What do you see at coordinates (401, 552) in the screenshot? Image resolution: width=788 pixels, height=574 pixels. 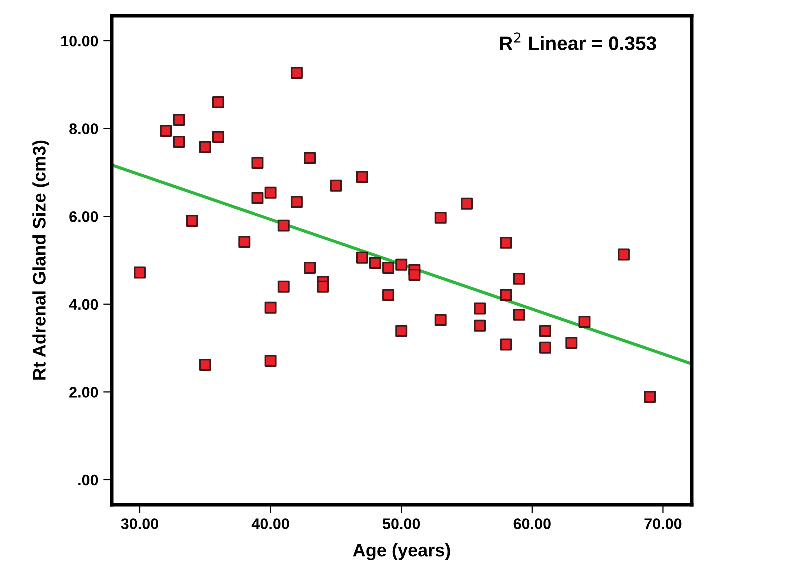 I see `x-axis-title: Age (years)` at bounding box center [401, 552].